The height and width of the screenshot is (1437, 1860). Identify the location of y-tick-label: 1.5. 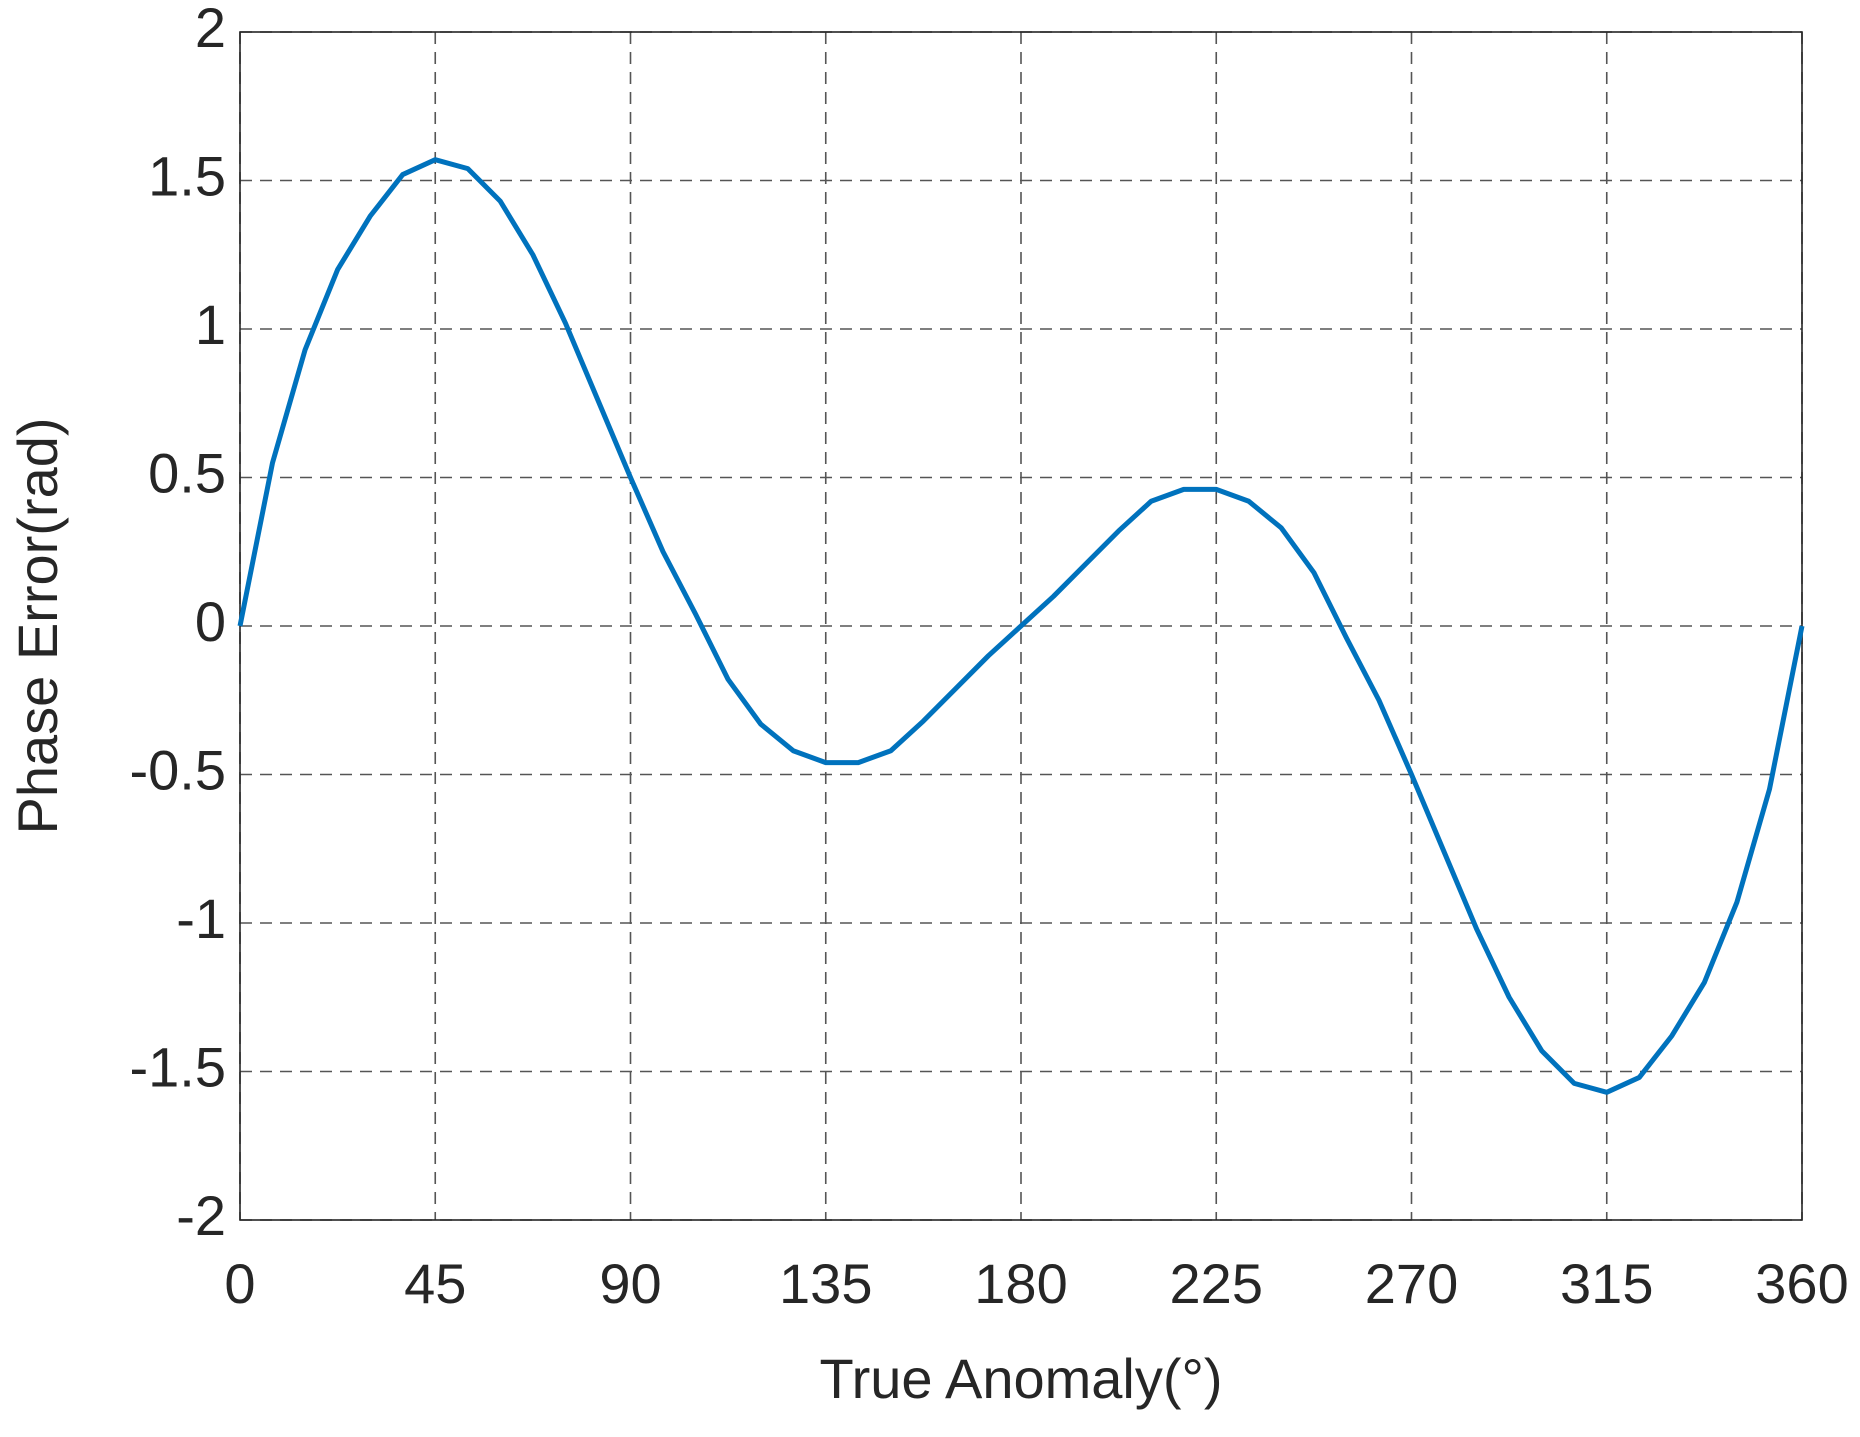
(187, 175).